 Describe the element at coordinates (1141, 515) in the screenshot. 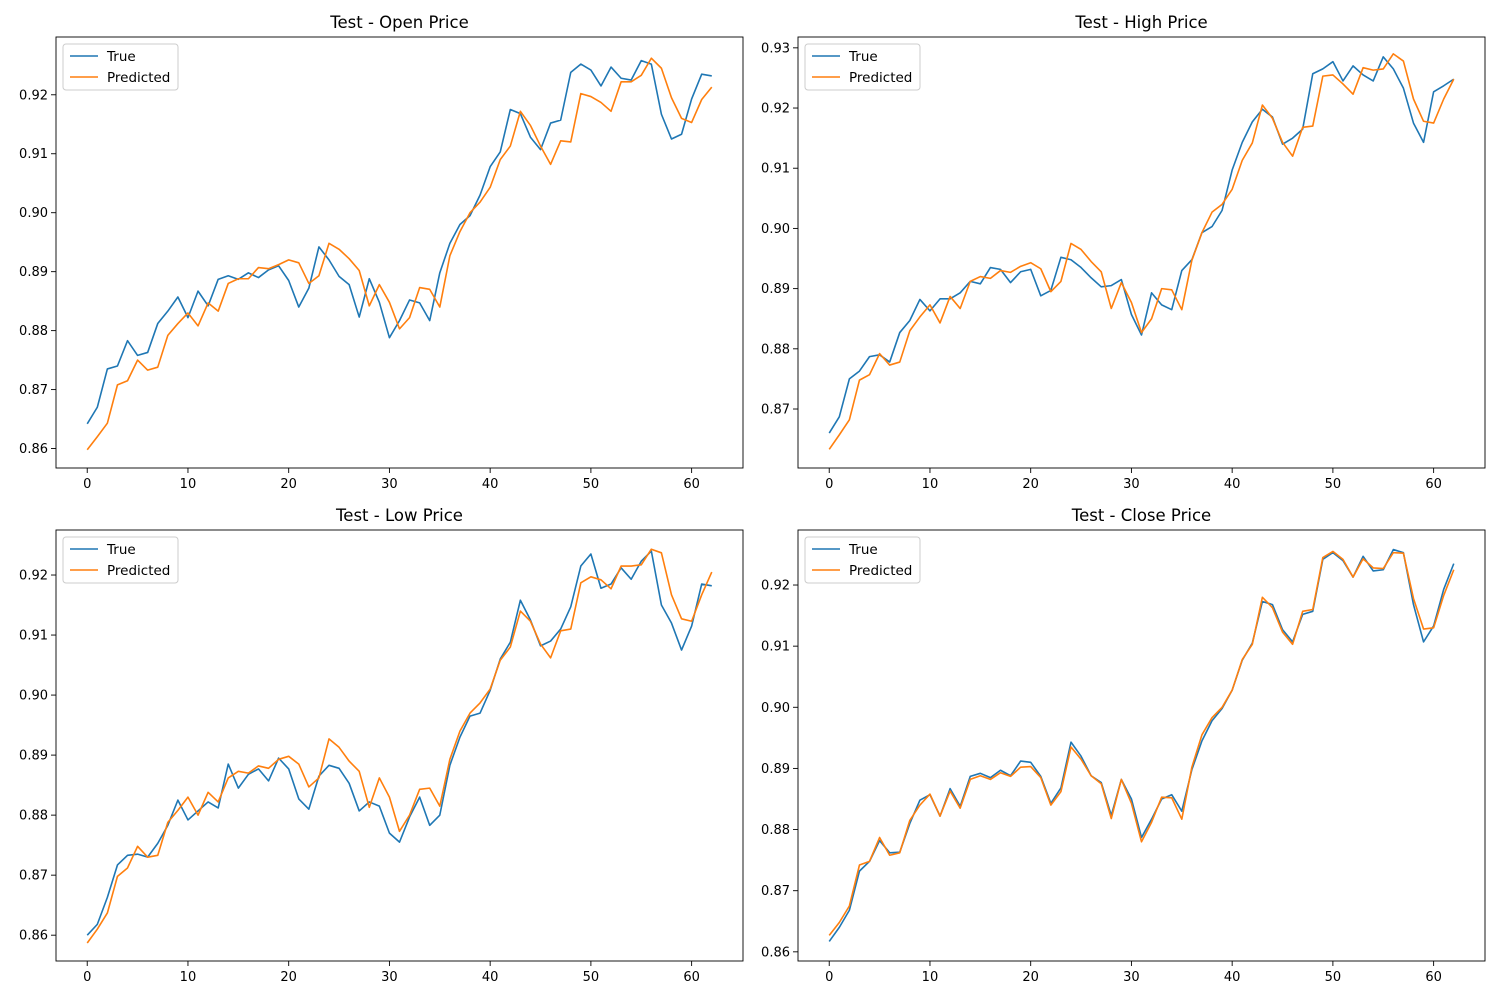

I see `chart-title: Test - Close Price` at that location.